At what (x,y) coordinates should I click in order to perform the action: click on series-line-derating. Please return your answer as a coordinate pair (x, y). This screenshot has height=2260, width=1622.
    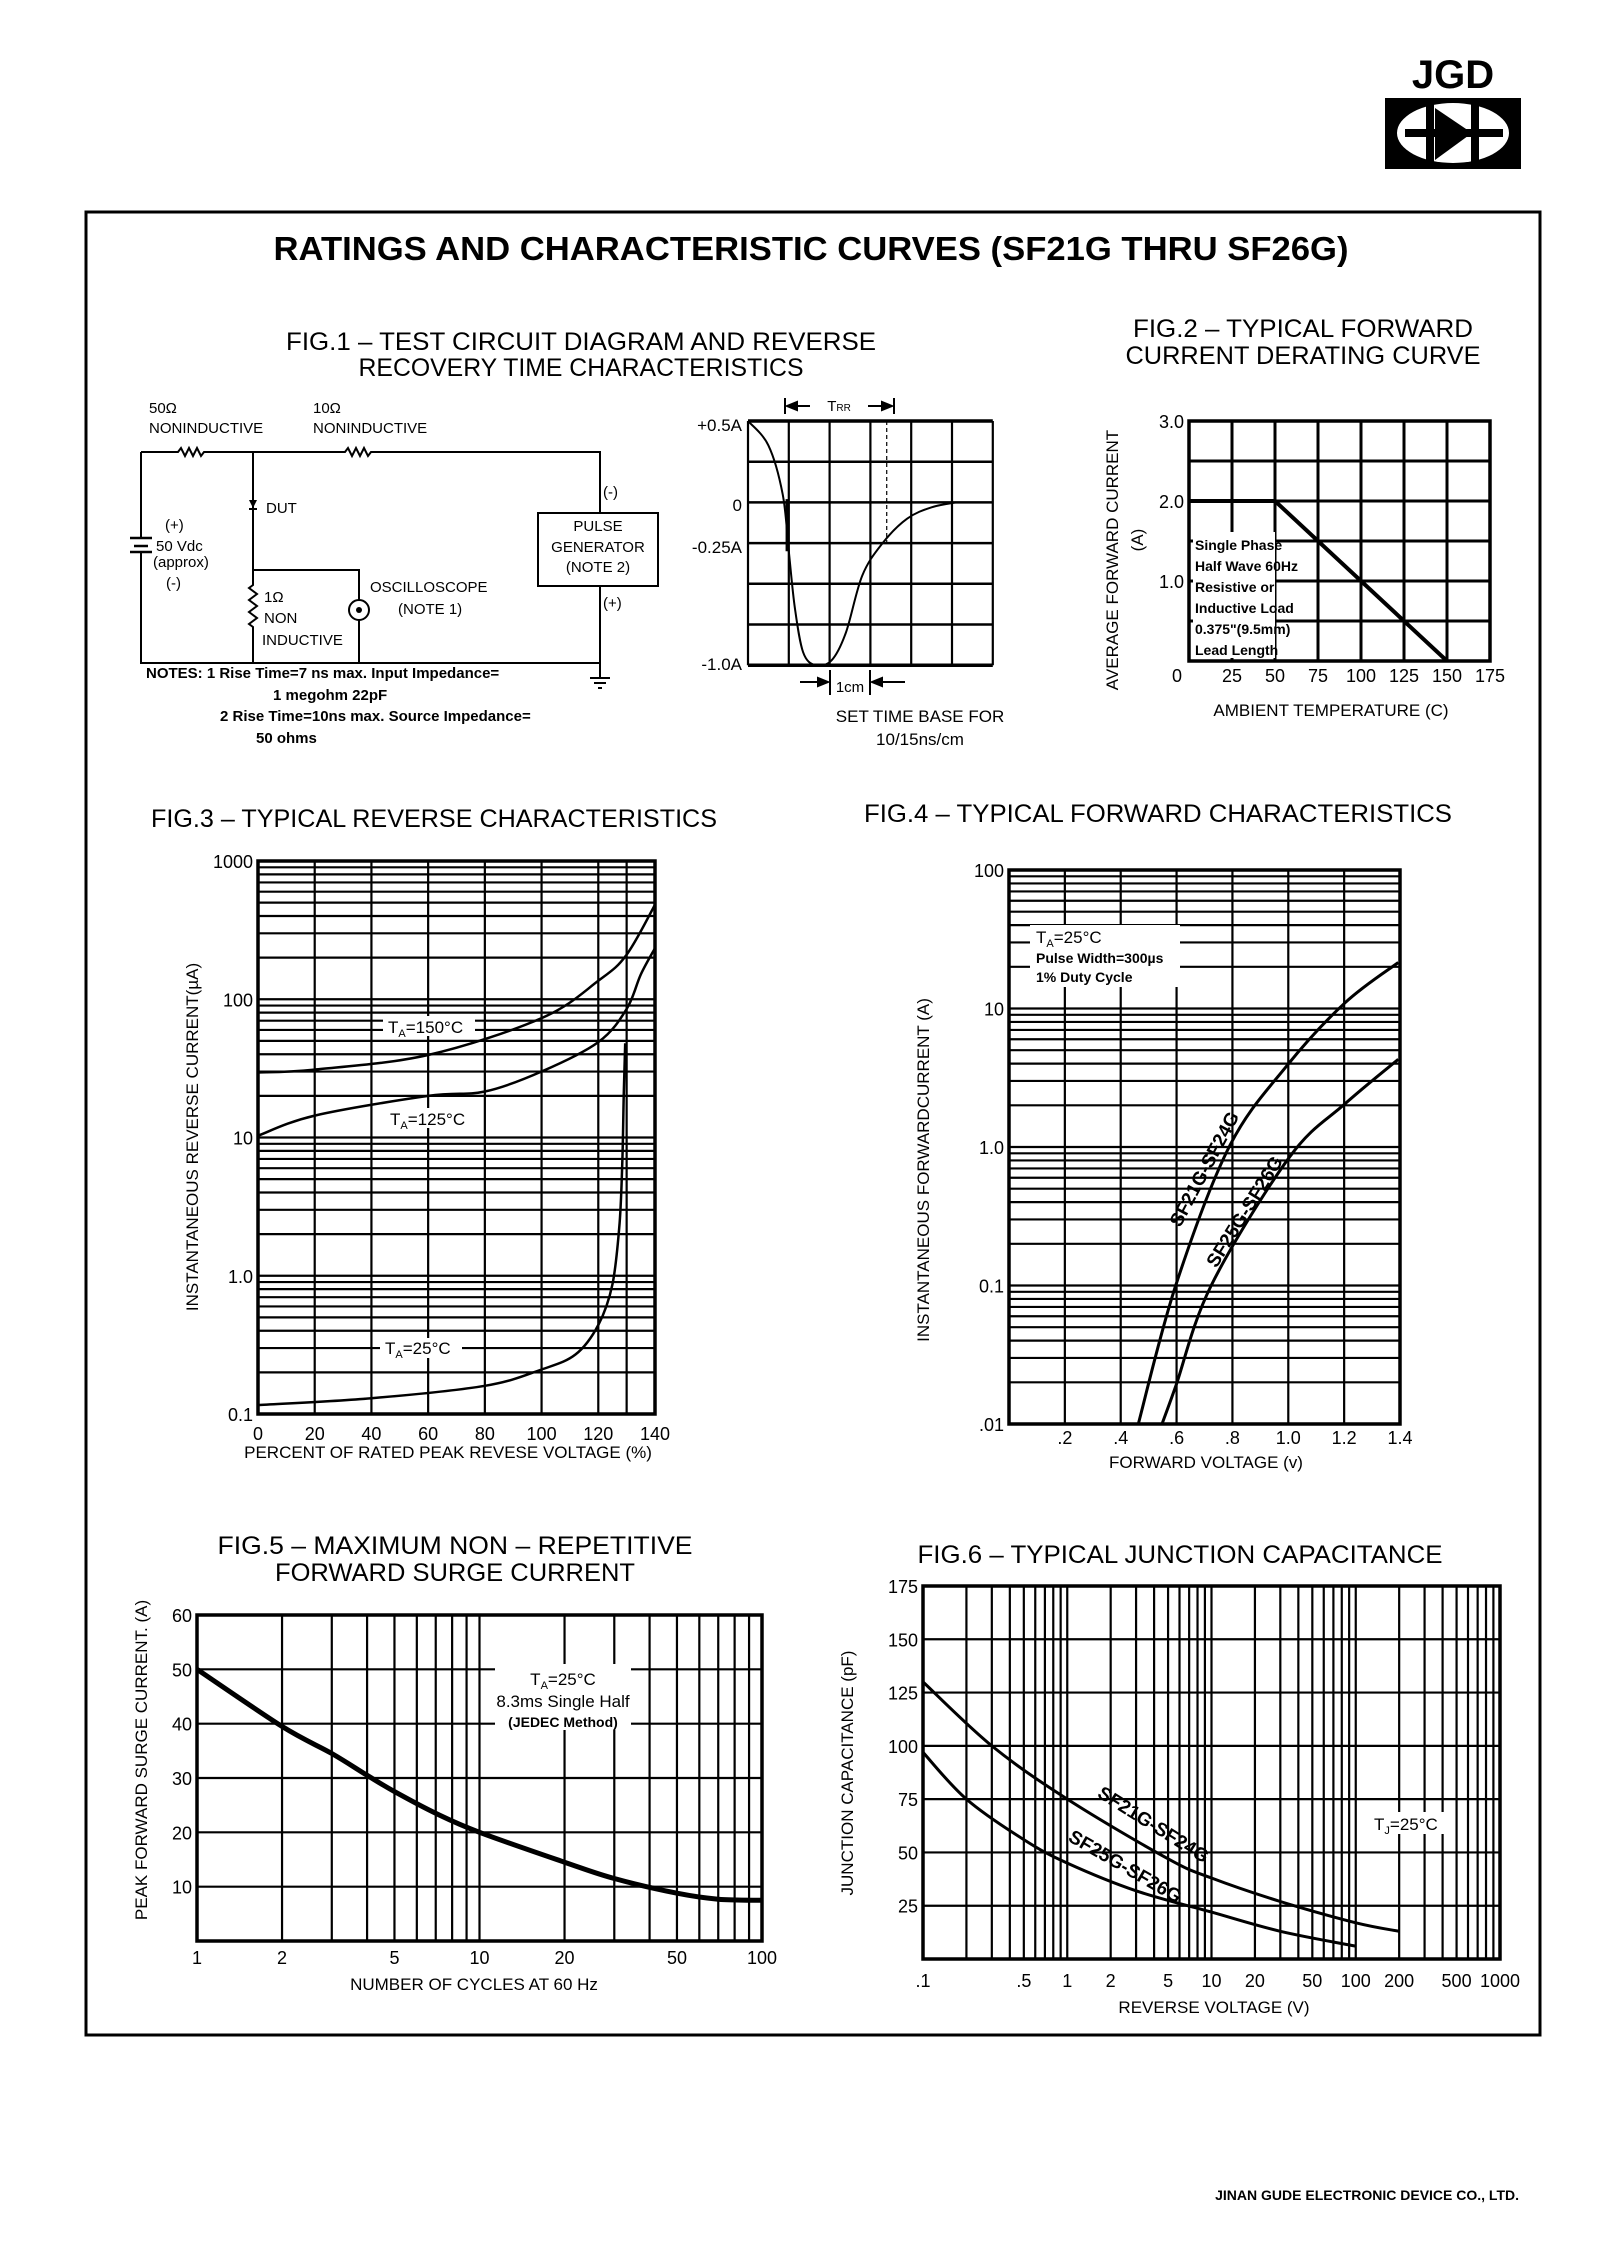
    Looking at the image, I should click on (1319, 581).